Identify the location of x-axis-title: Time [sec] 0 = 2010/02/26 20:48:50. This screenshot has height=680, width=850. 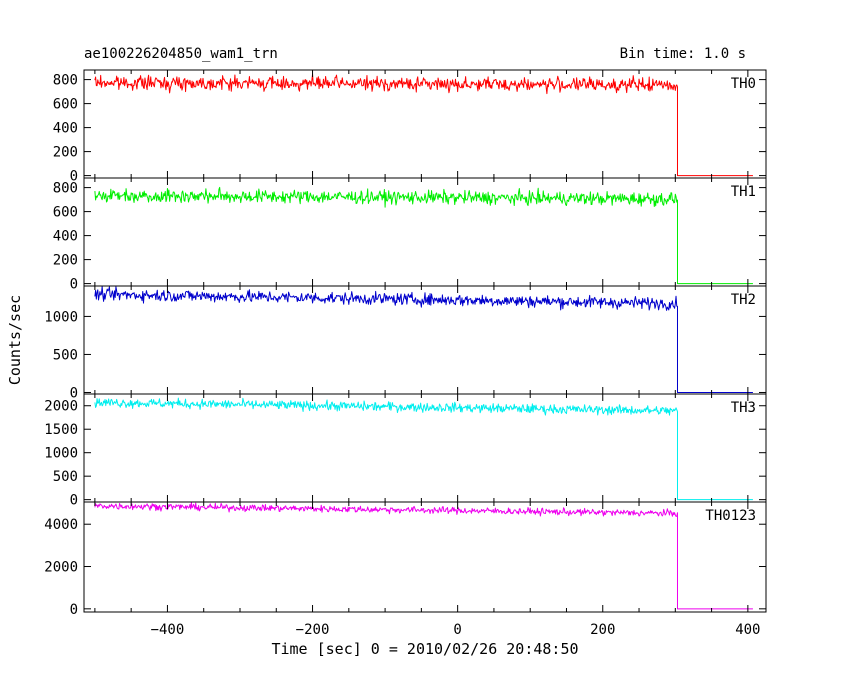
(424, 649).